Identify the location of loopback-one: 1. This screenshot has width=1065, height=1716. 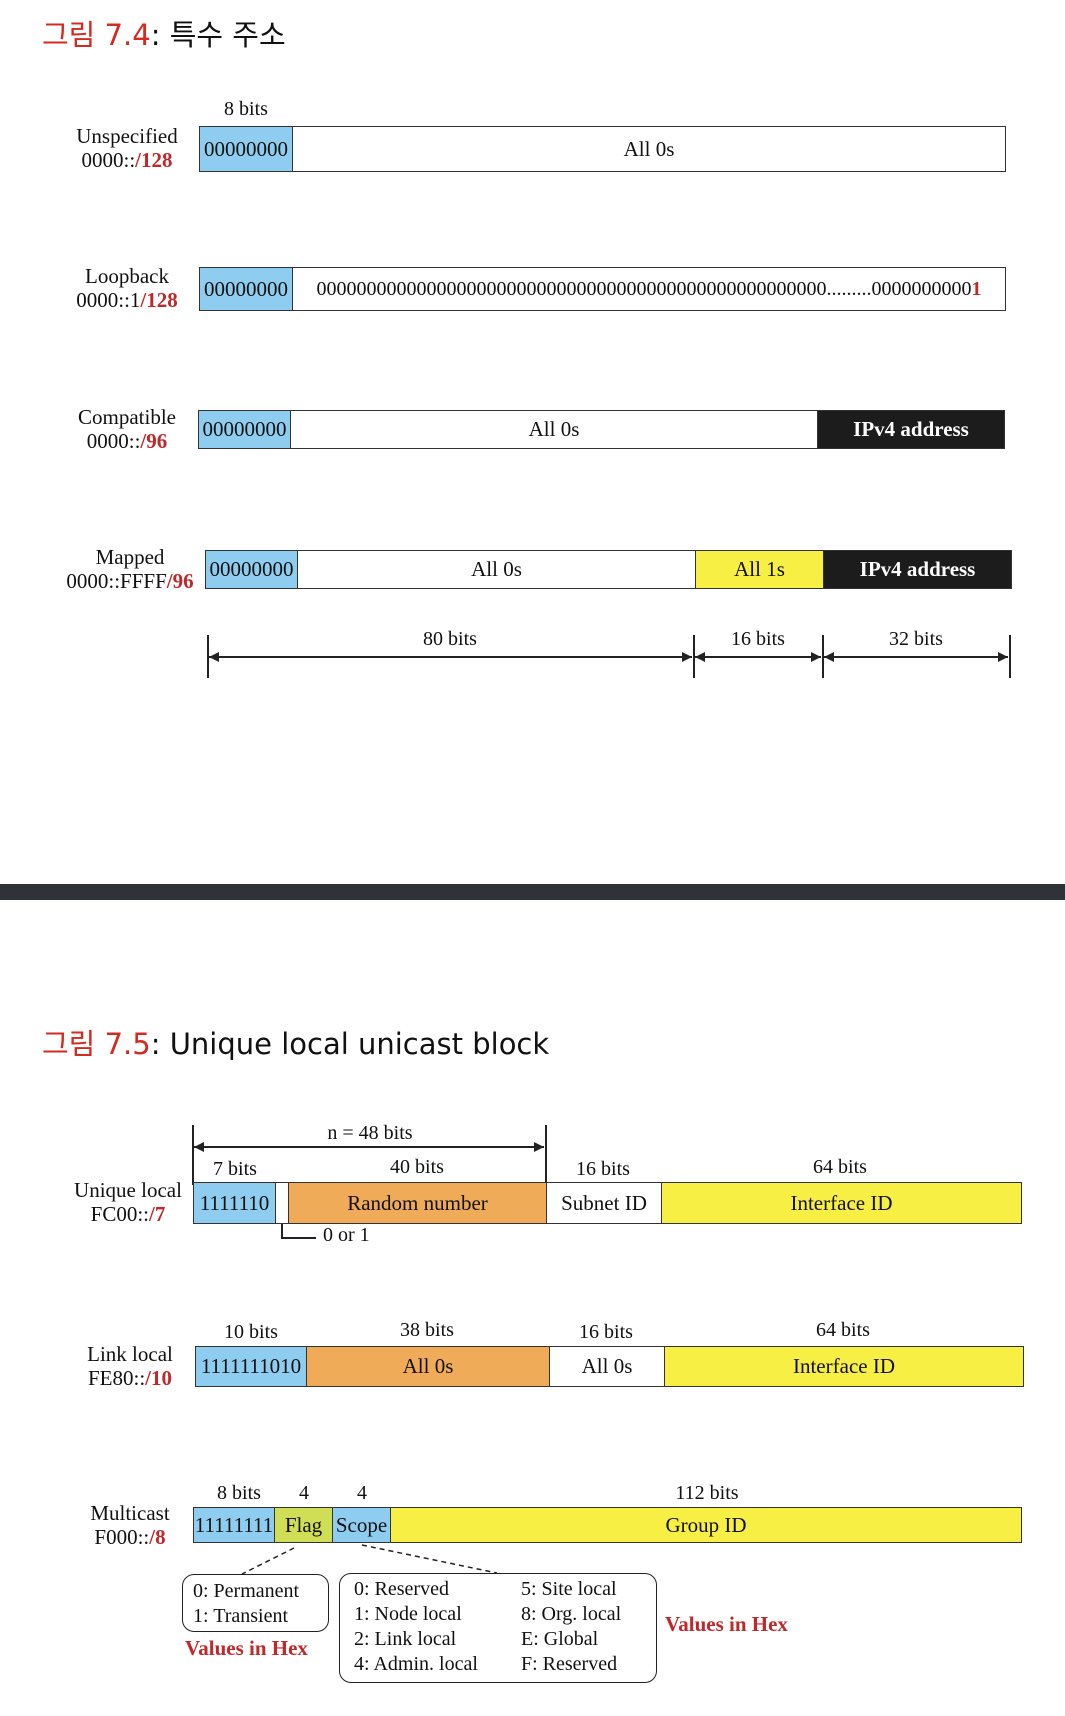
(976, 288).